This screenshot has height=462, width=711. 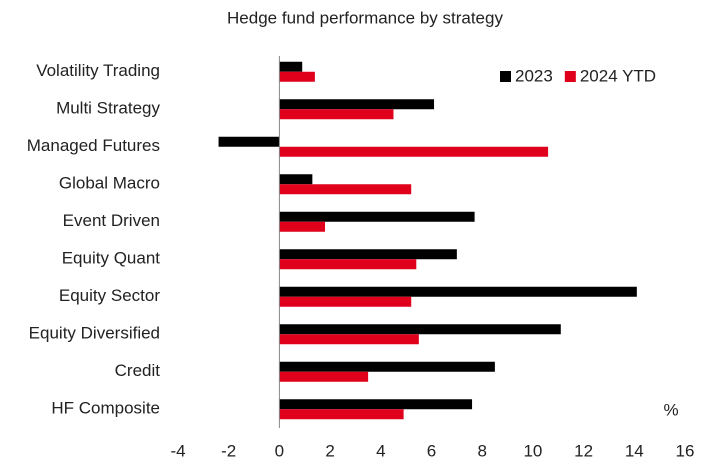 What do you see at coordinates (279, 450) in the screenshot?
I see `x-tick-label: 0` at bounding box center [279, 450].